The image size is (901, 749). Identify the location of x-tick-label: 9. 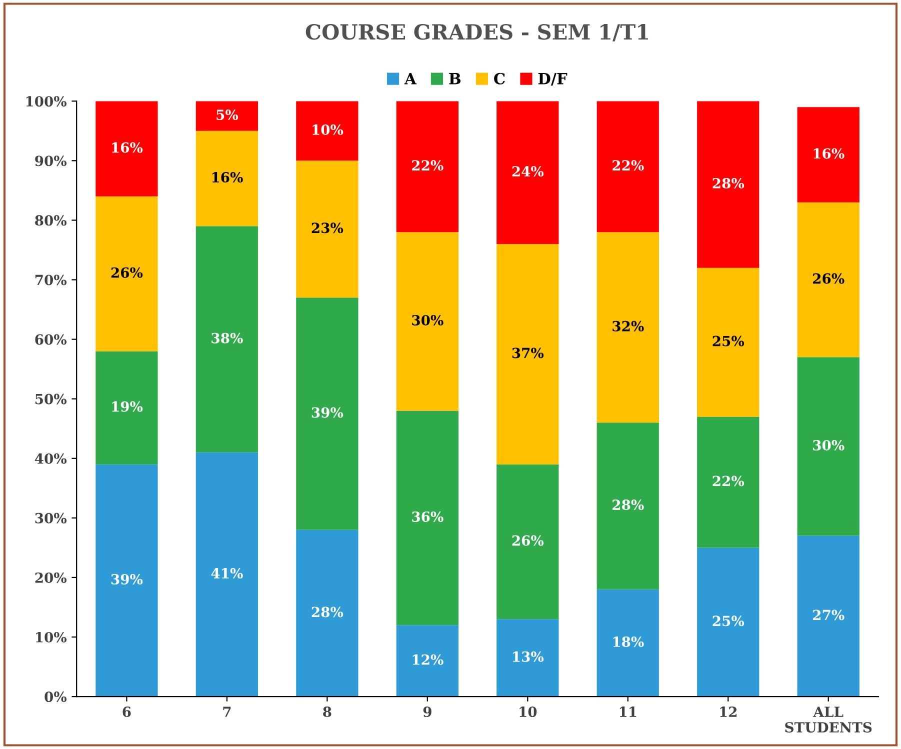
(427, 712).